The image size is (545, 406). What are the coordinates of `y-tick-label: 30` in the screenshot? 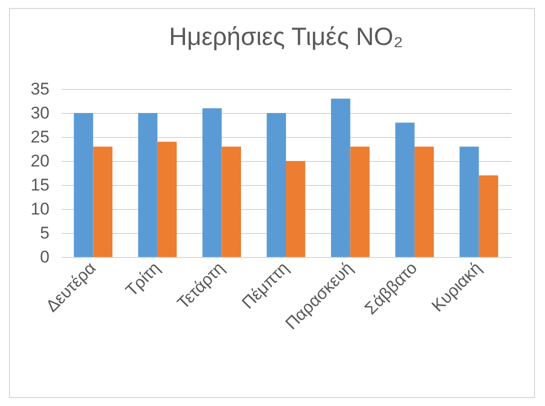 It's located at (40, 113).